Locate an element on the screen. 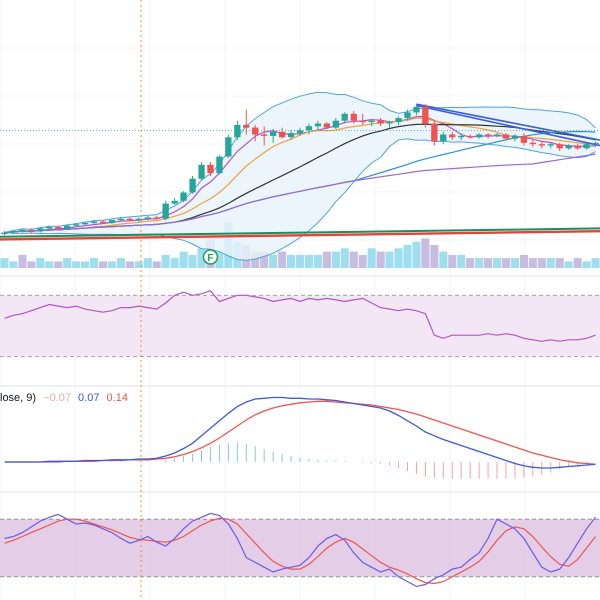 The width and height of the screenshot is (600, 600). macd-value: −0.07 is located at coordinates (57, 398).